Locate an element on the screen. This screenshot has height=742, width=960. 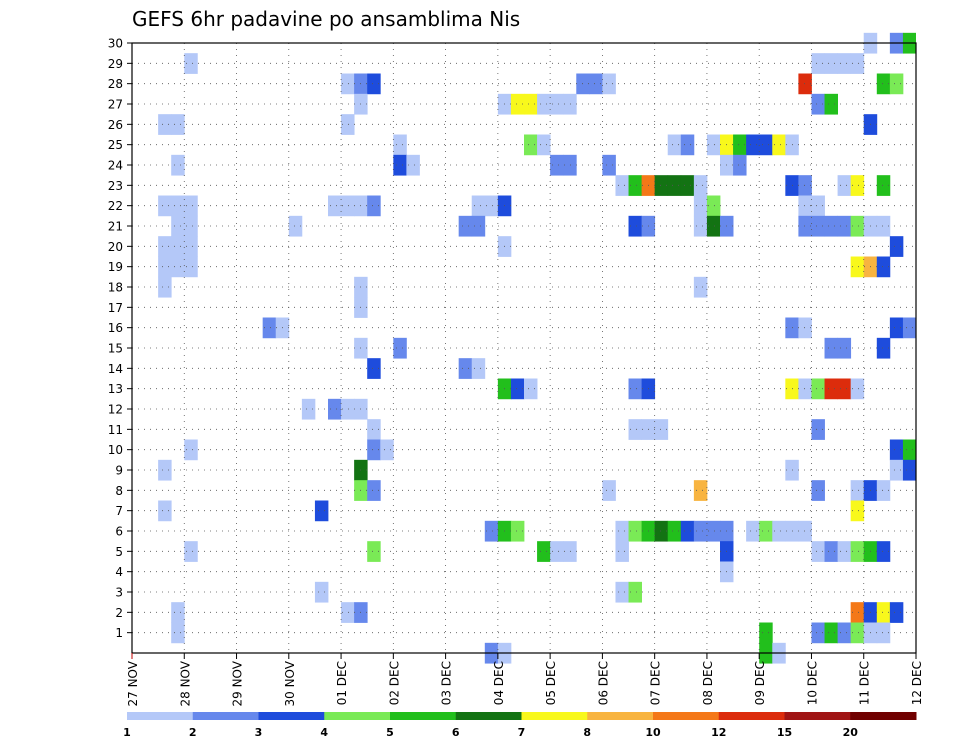
y-tick-label: 22 is located at coordinates (115, 206).